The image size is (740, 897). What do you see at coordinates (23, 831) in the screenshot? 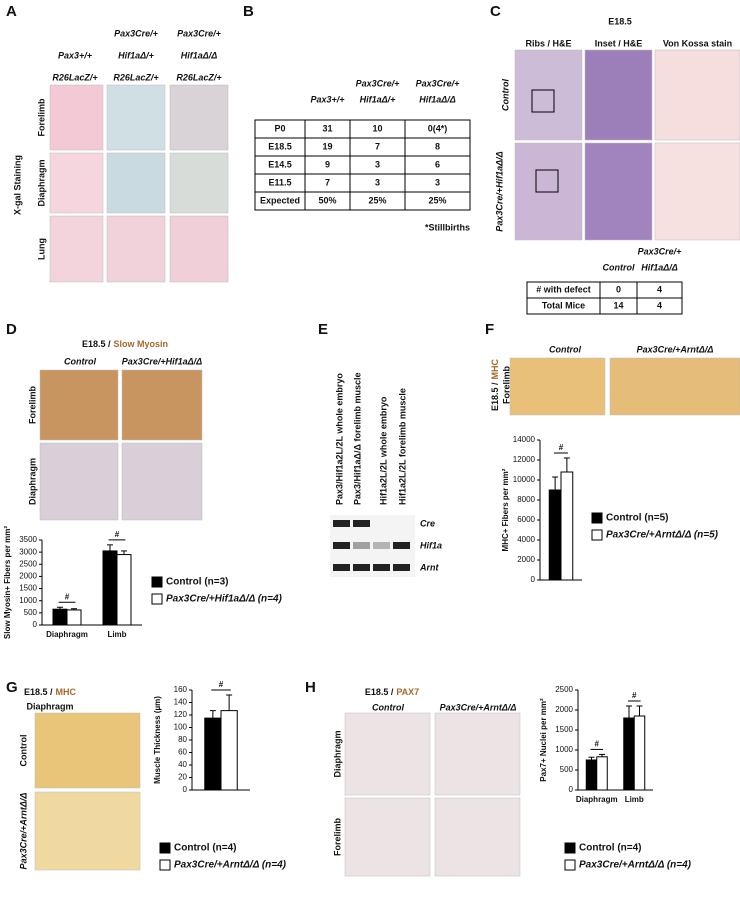
I see `row-label: Pax3Cre/+ArntΔ/Δ` at bounding box center [23, 831].